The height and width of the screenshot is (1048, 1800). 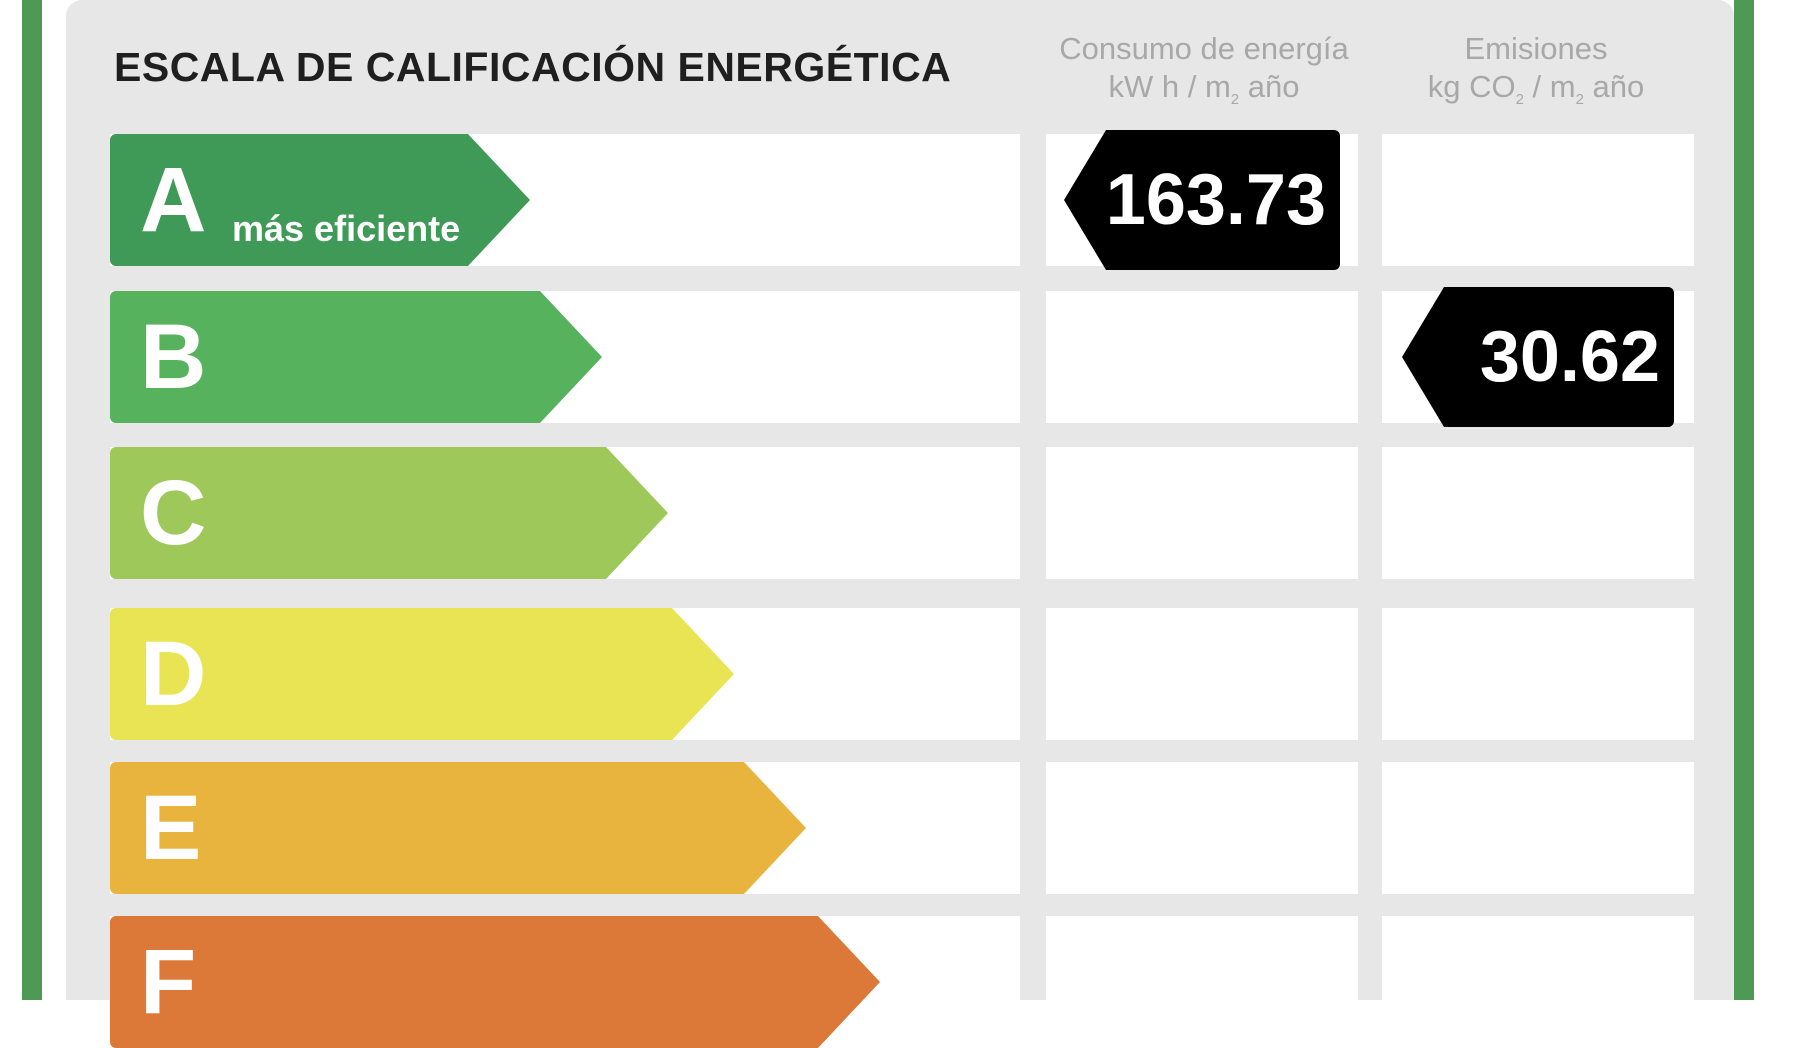 What do you see at coordinates (1204, 89) in the screenshot?
I see `energy-header-line2: kW h / m2 año` at bounding box center [1204, 89].